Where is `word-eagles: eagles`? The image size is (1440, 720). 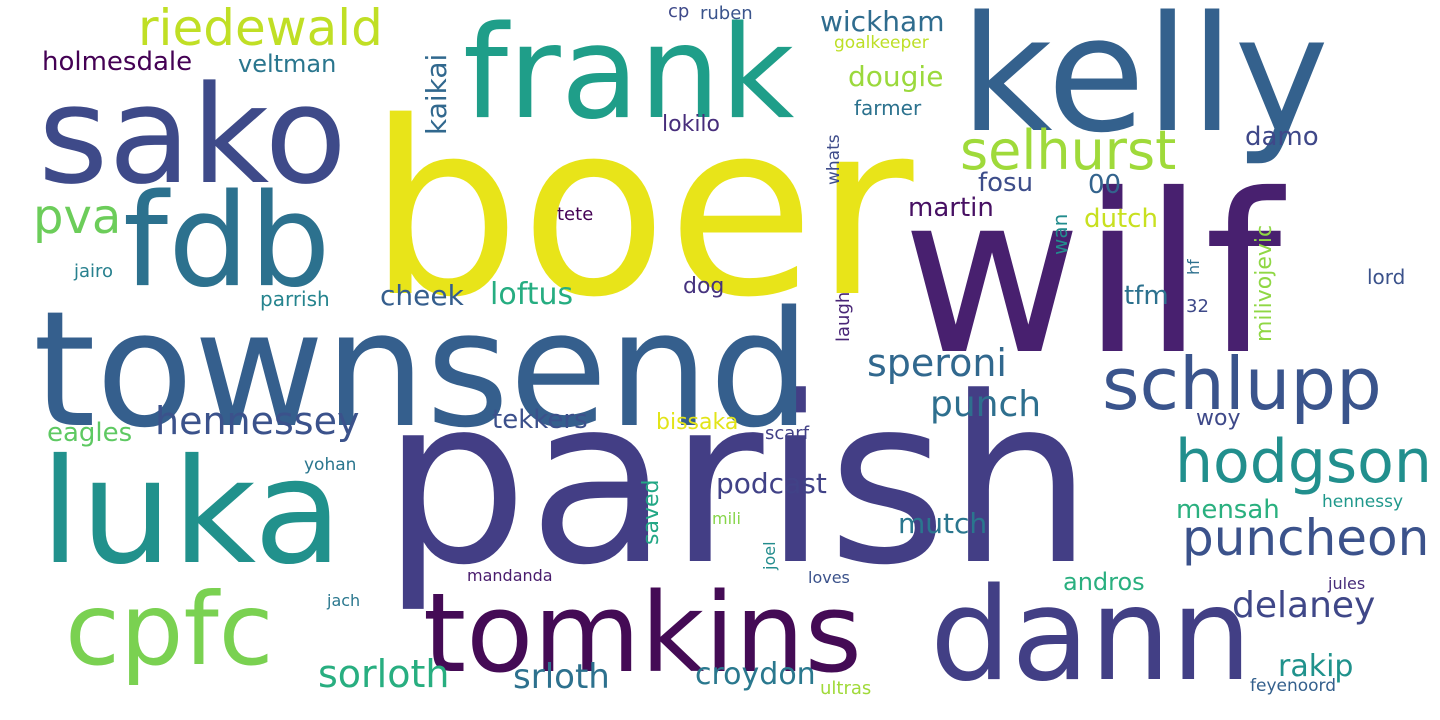 word-eagles: eagles is located at coordinates (90, 433).